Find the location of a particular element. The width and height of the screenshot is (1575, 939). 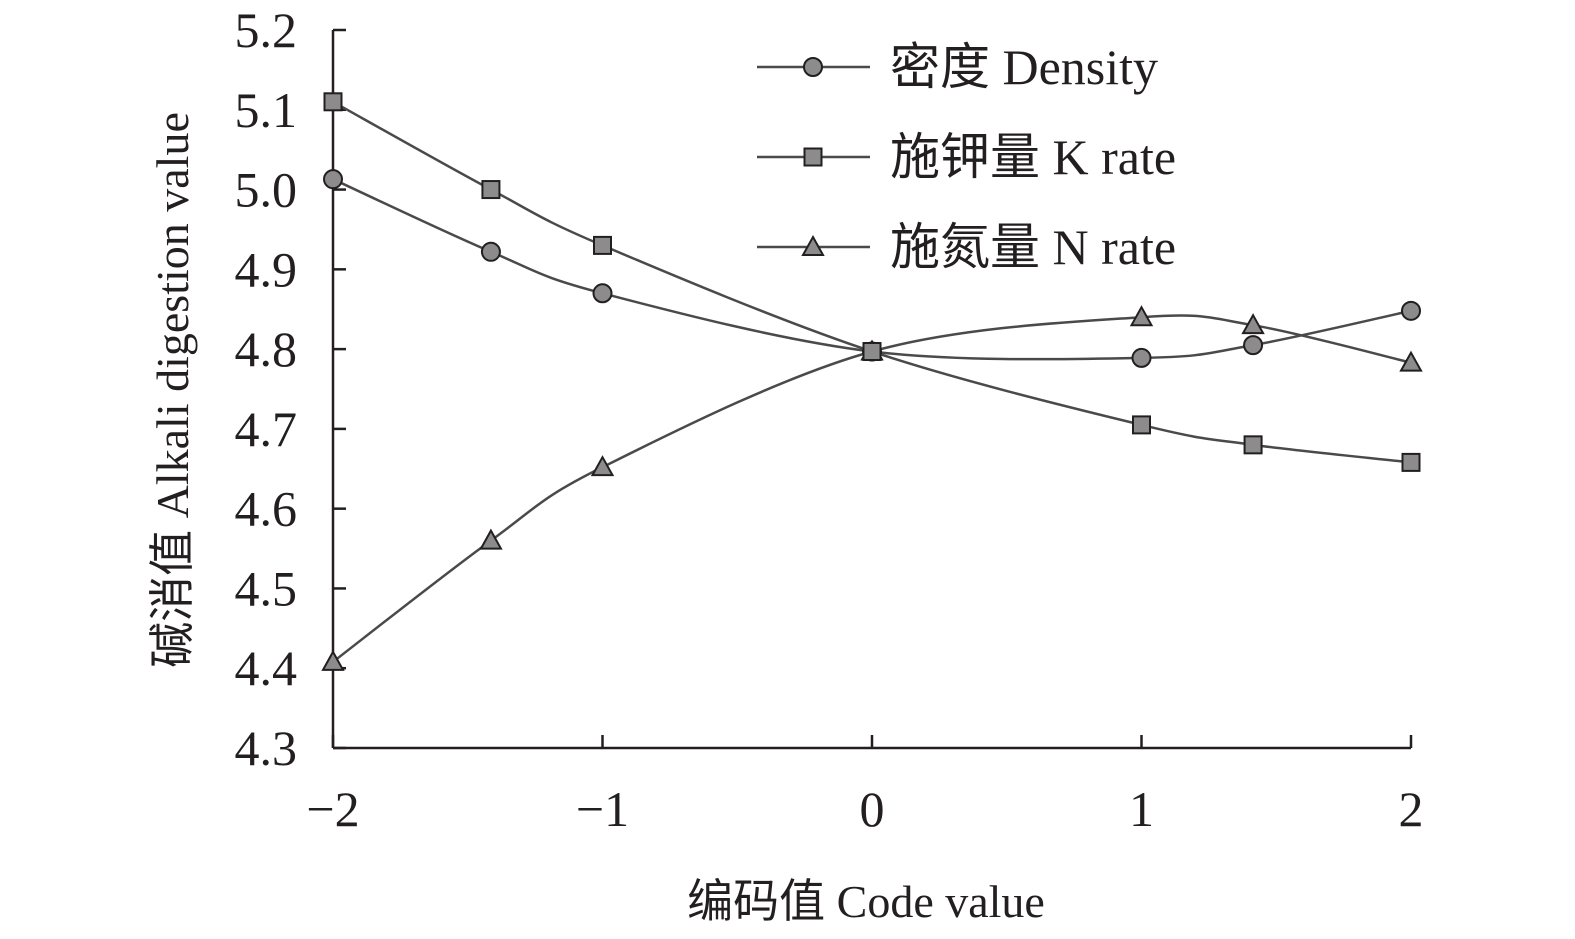

y-tick-label: 4.7 is located at coordinates (266, 429).